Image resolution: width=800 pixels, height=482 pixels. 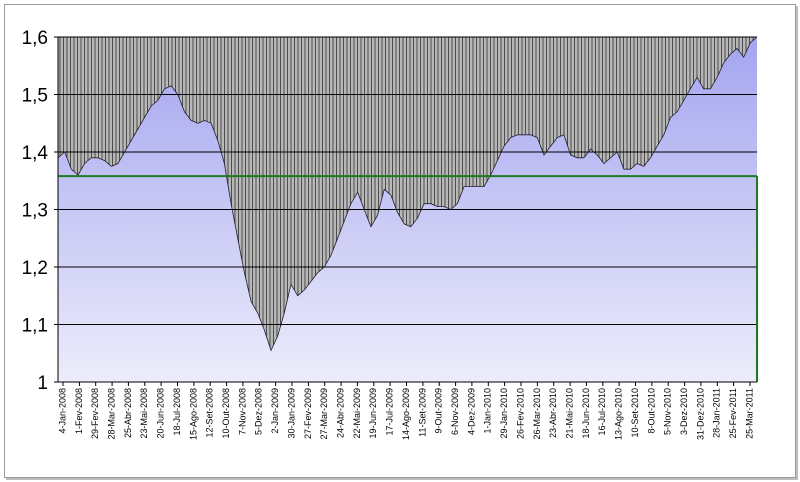 I want to click on y-axis: 1 1,1 1,2 1,3 1,4 1,5 1,6, so click(x=40, y=211).